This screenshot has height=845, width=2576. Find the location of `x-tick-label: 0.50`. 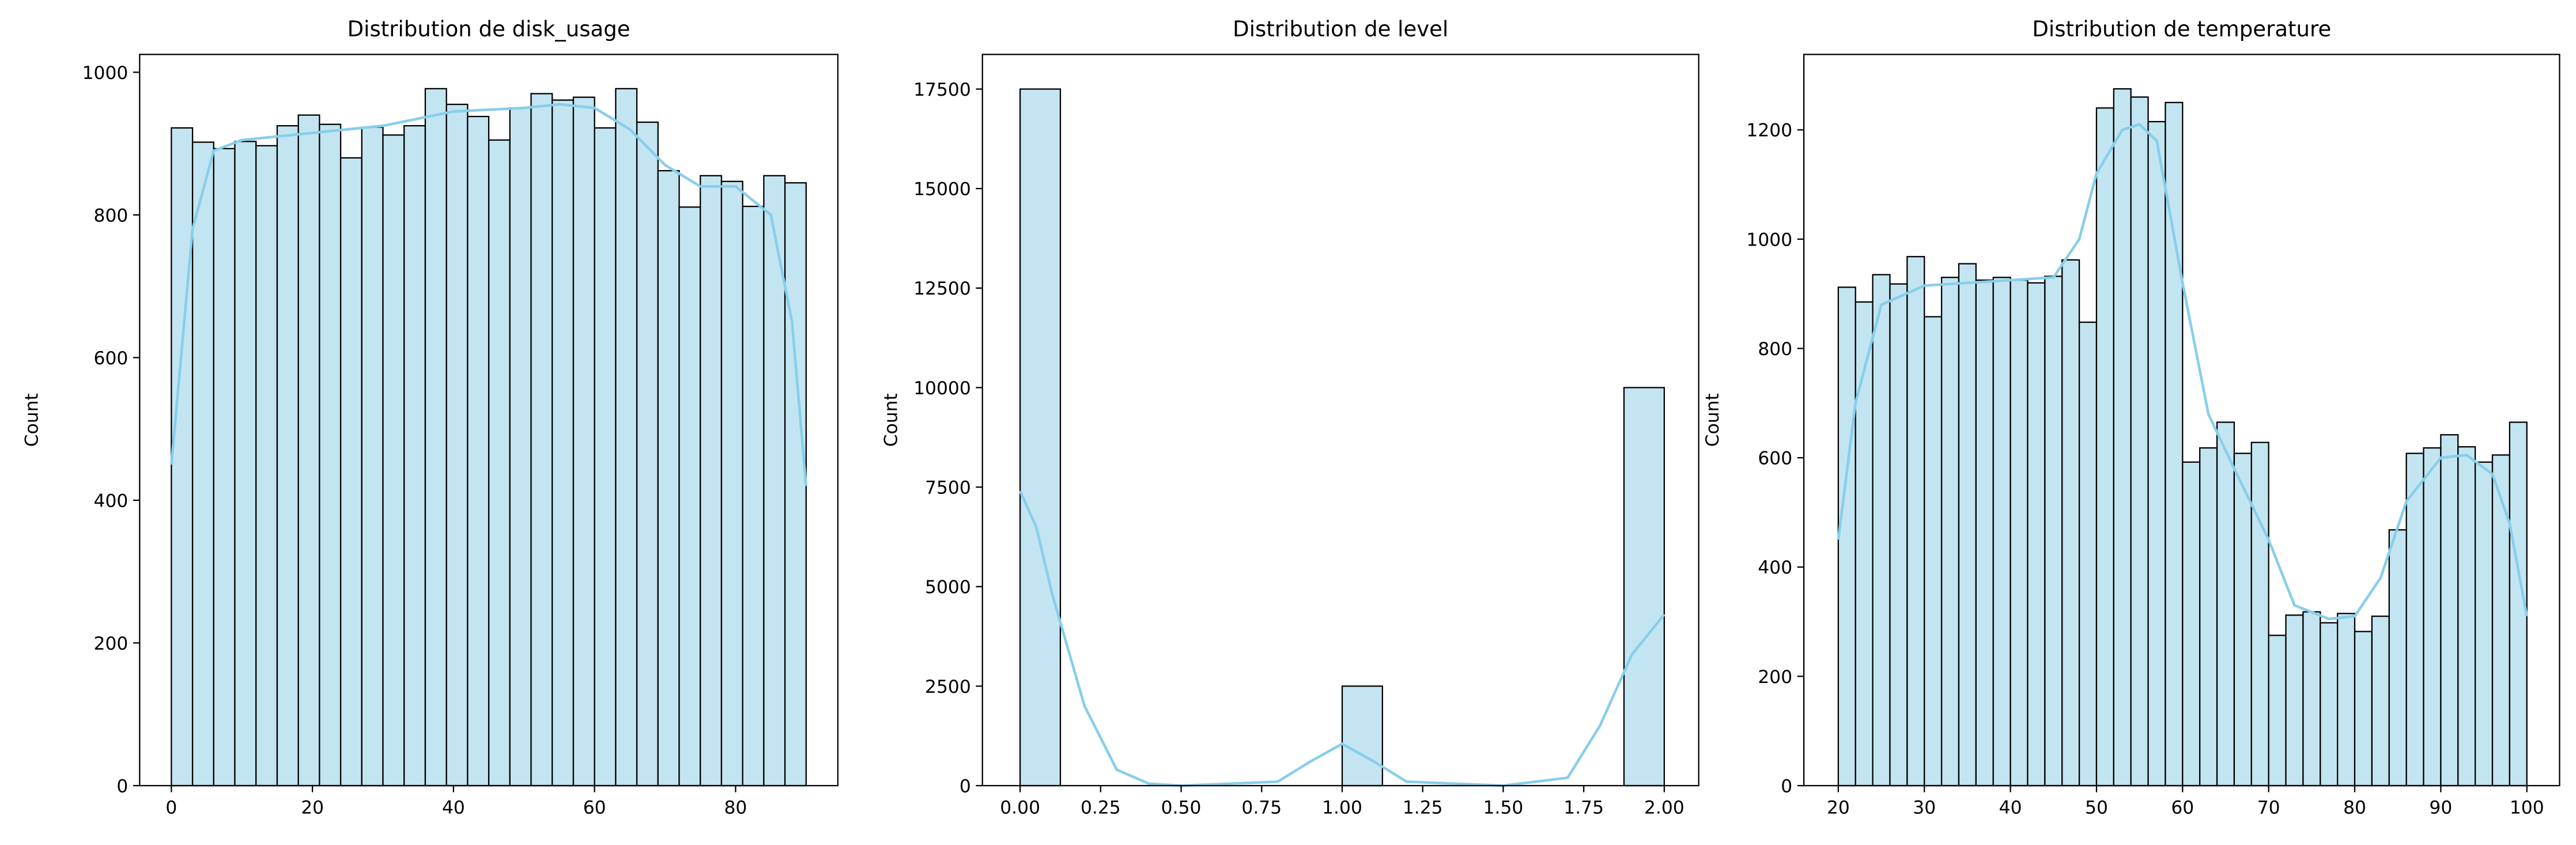

x-tick-label: 0.50 is located at coordinates (1181, 808).